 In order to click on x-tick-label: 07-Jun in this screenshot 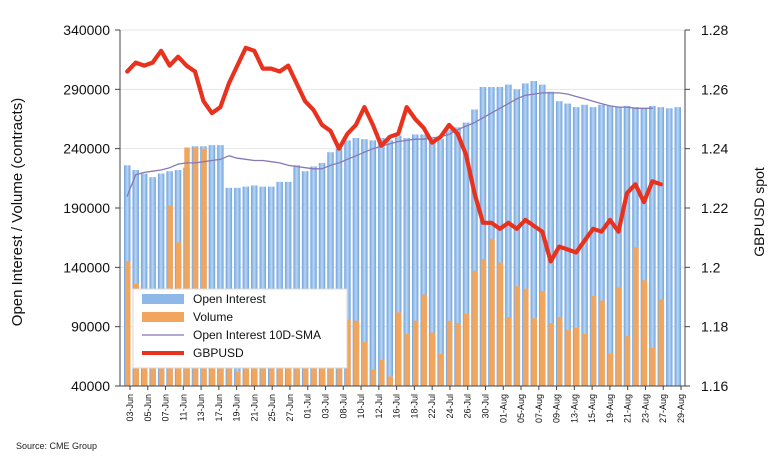, I will do `click(166, 408)`.